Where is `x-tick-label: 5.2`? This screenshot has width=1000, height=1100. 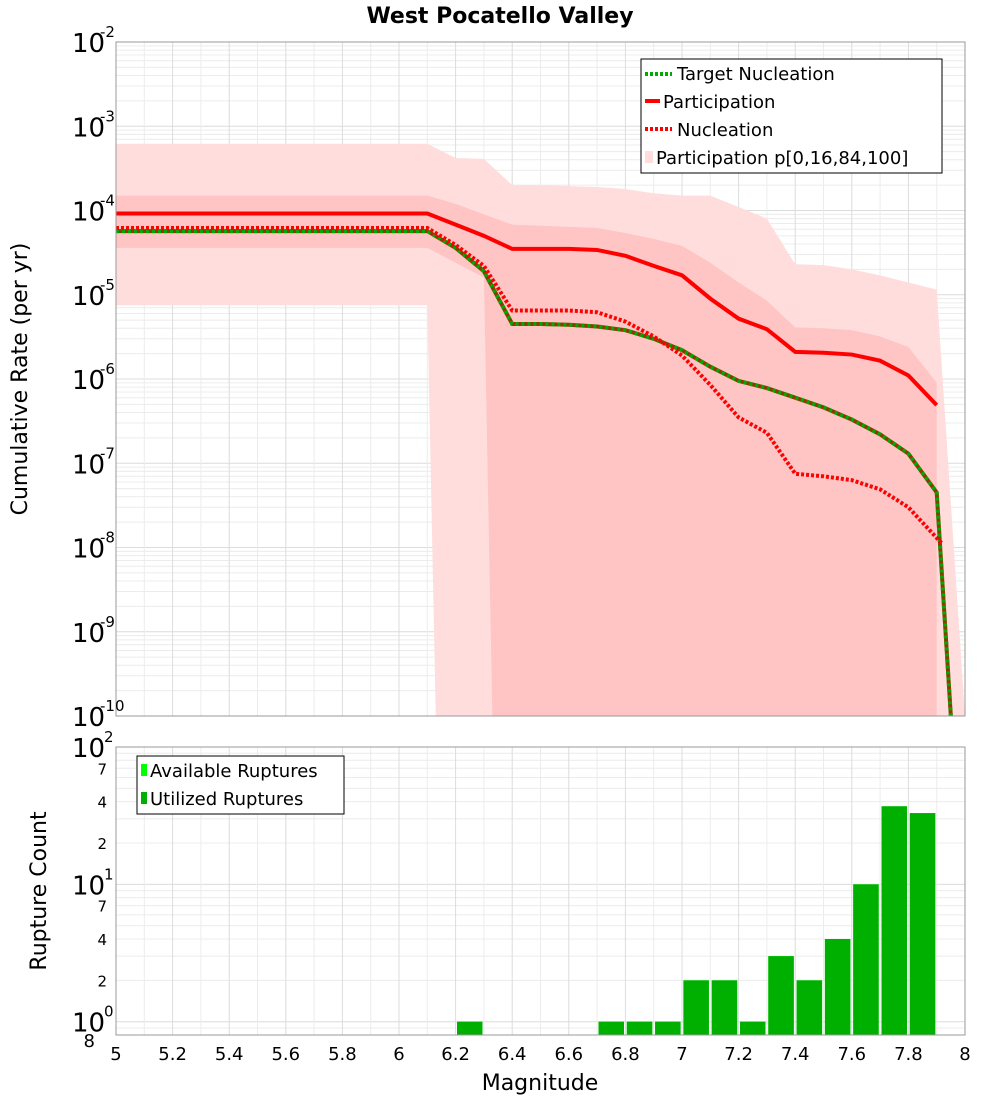 x-tick-label: 5.2 is located at coordinates (172, 1054).